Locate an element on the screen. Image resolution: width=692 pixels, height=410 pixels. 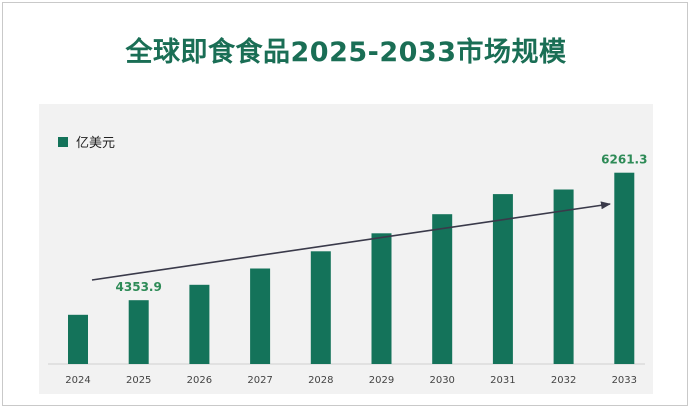
x-tick-2026: 2026 is located at coordinates (199, 380).